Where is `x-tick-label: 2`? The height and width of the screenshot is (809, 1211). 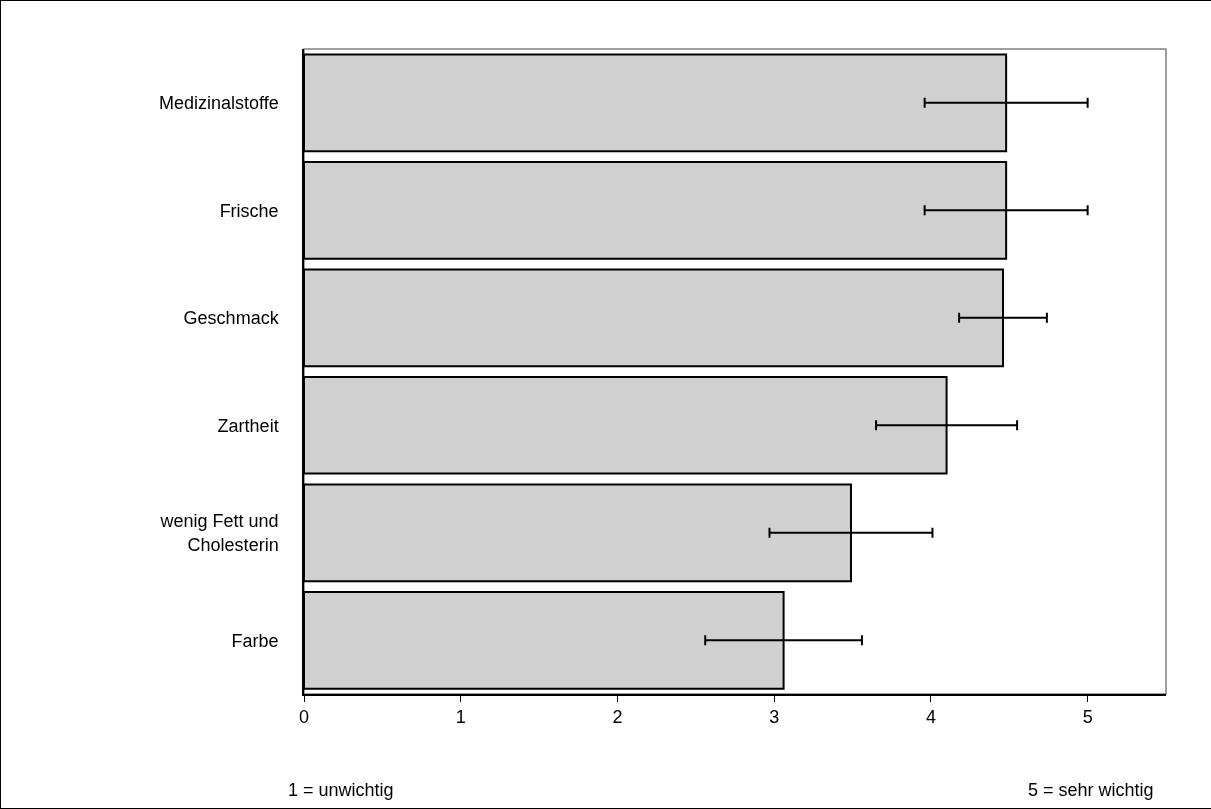 x-tick-label: 2 is located at coordinates (617, 717).